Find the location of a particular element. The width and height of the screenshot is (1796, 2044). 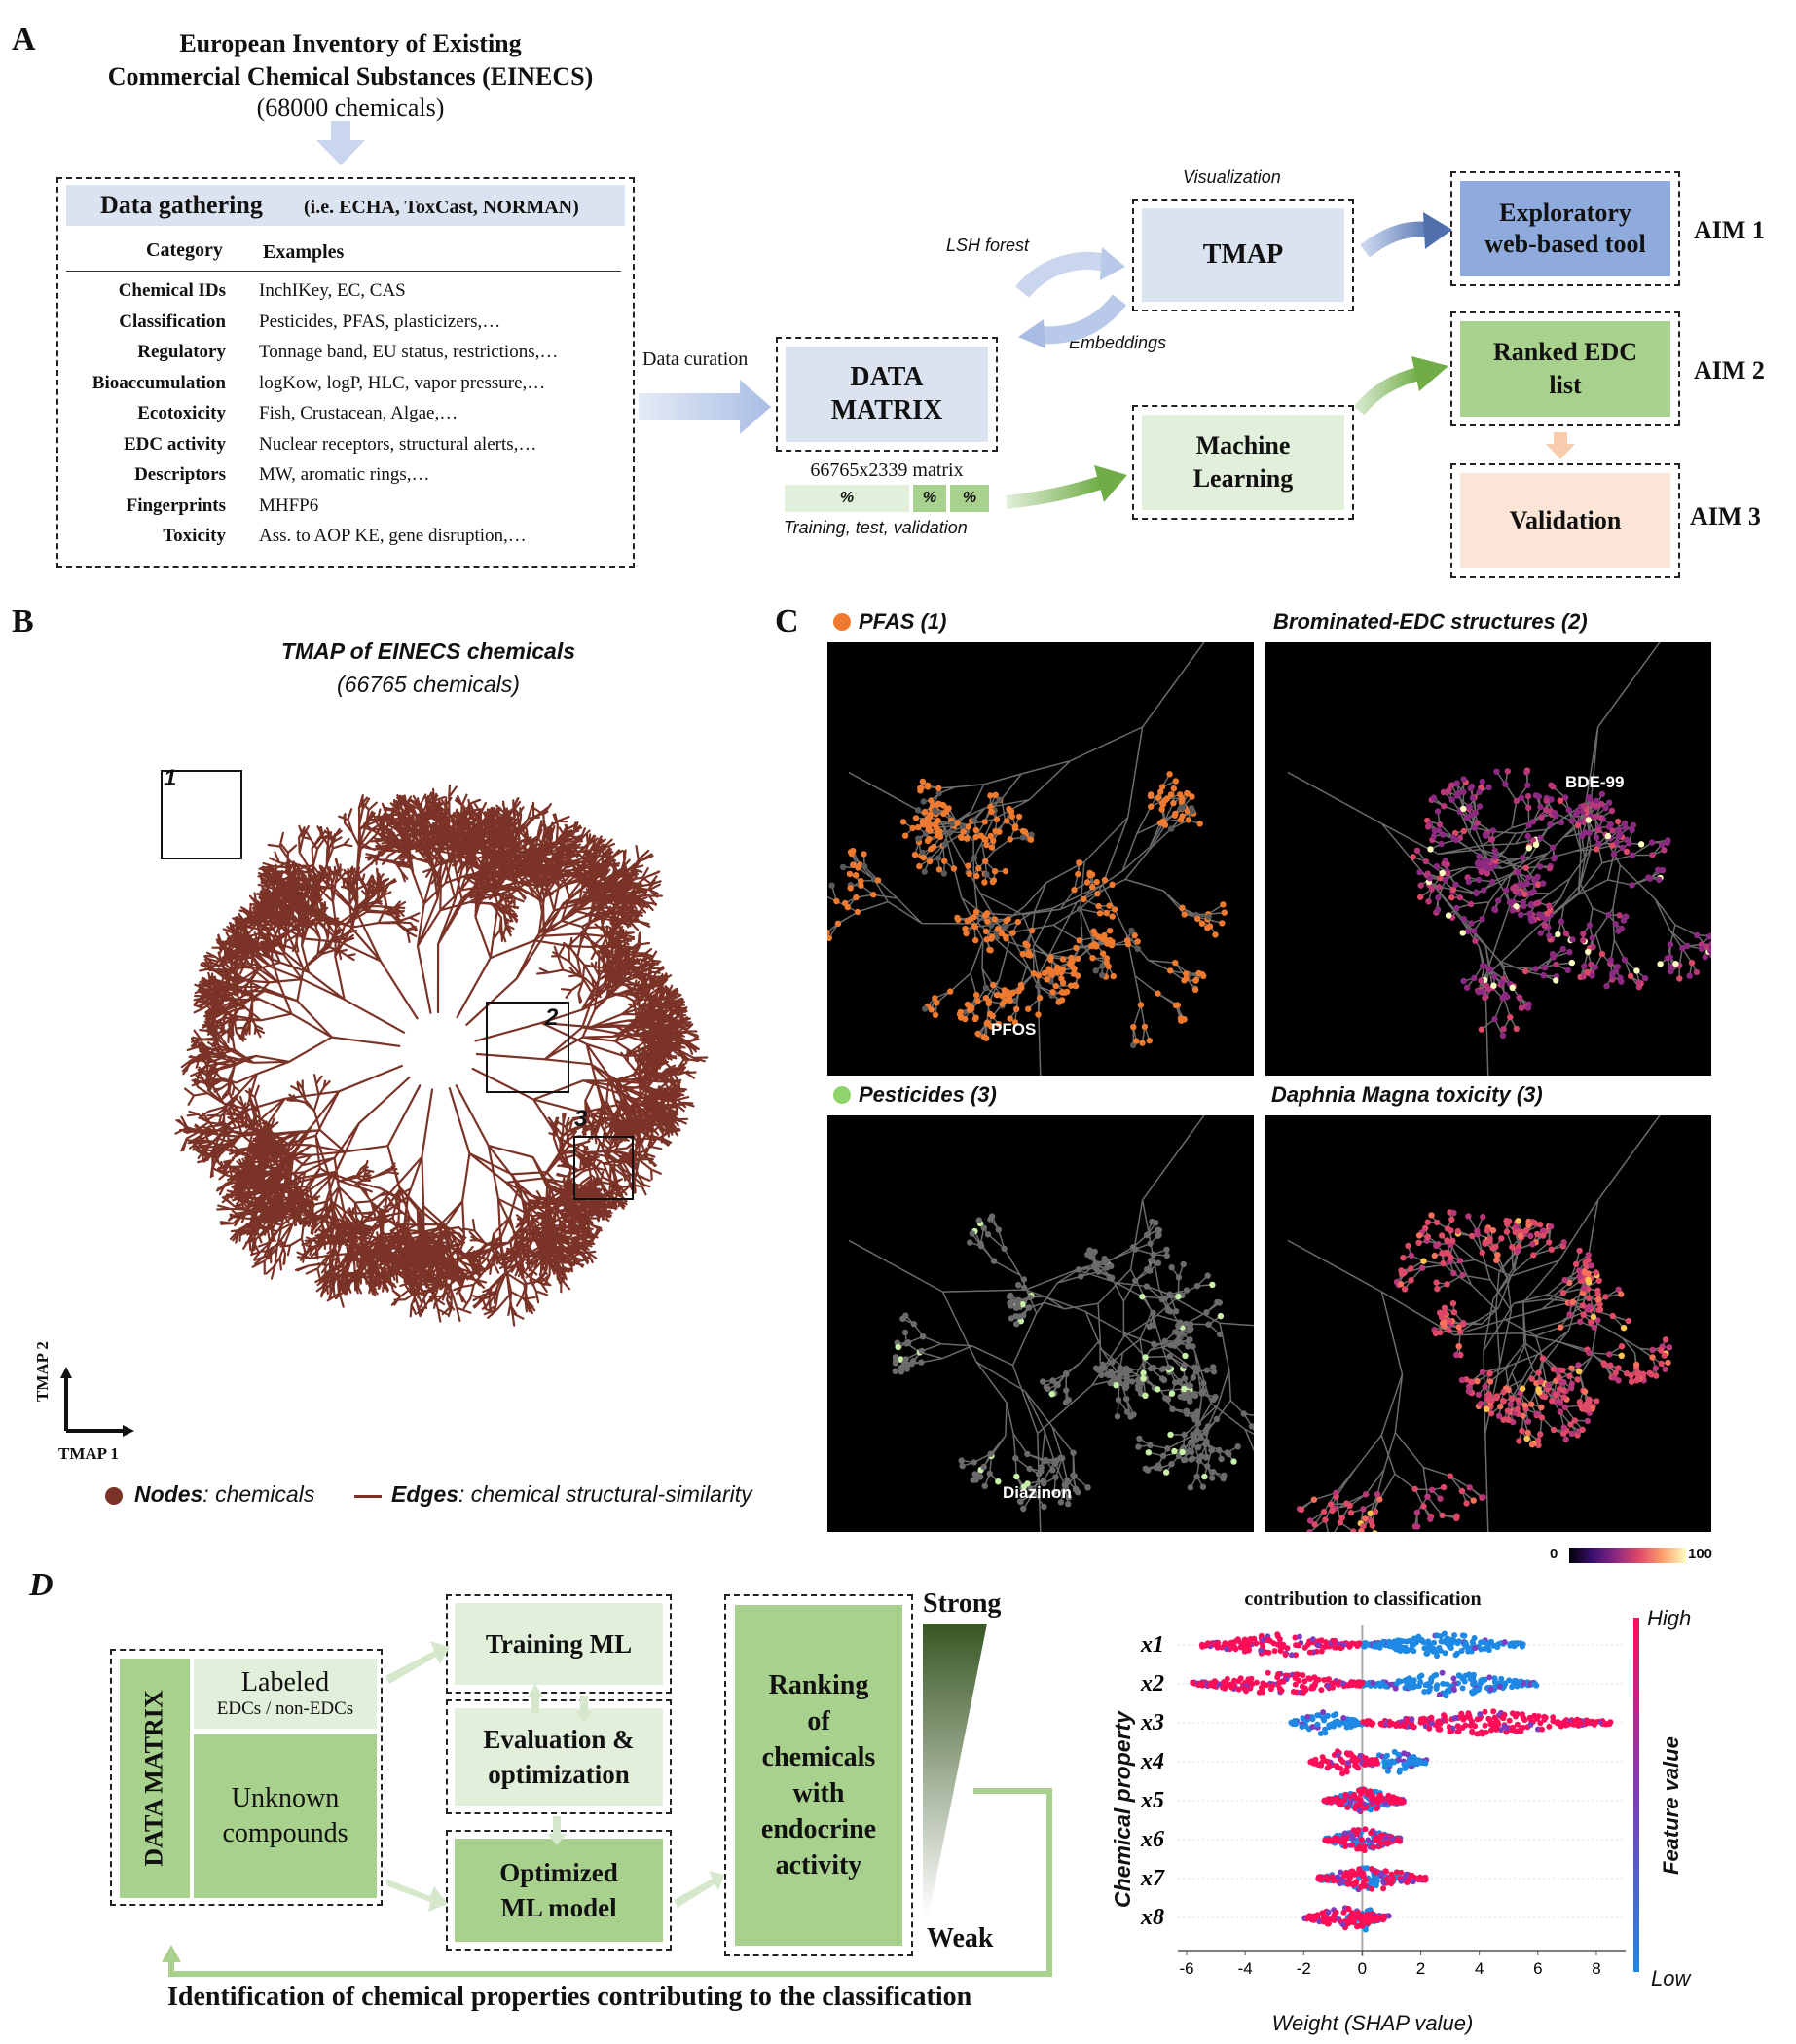

shap-colorbar is located at coordinates (1636, 1795).